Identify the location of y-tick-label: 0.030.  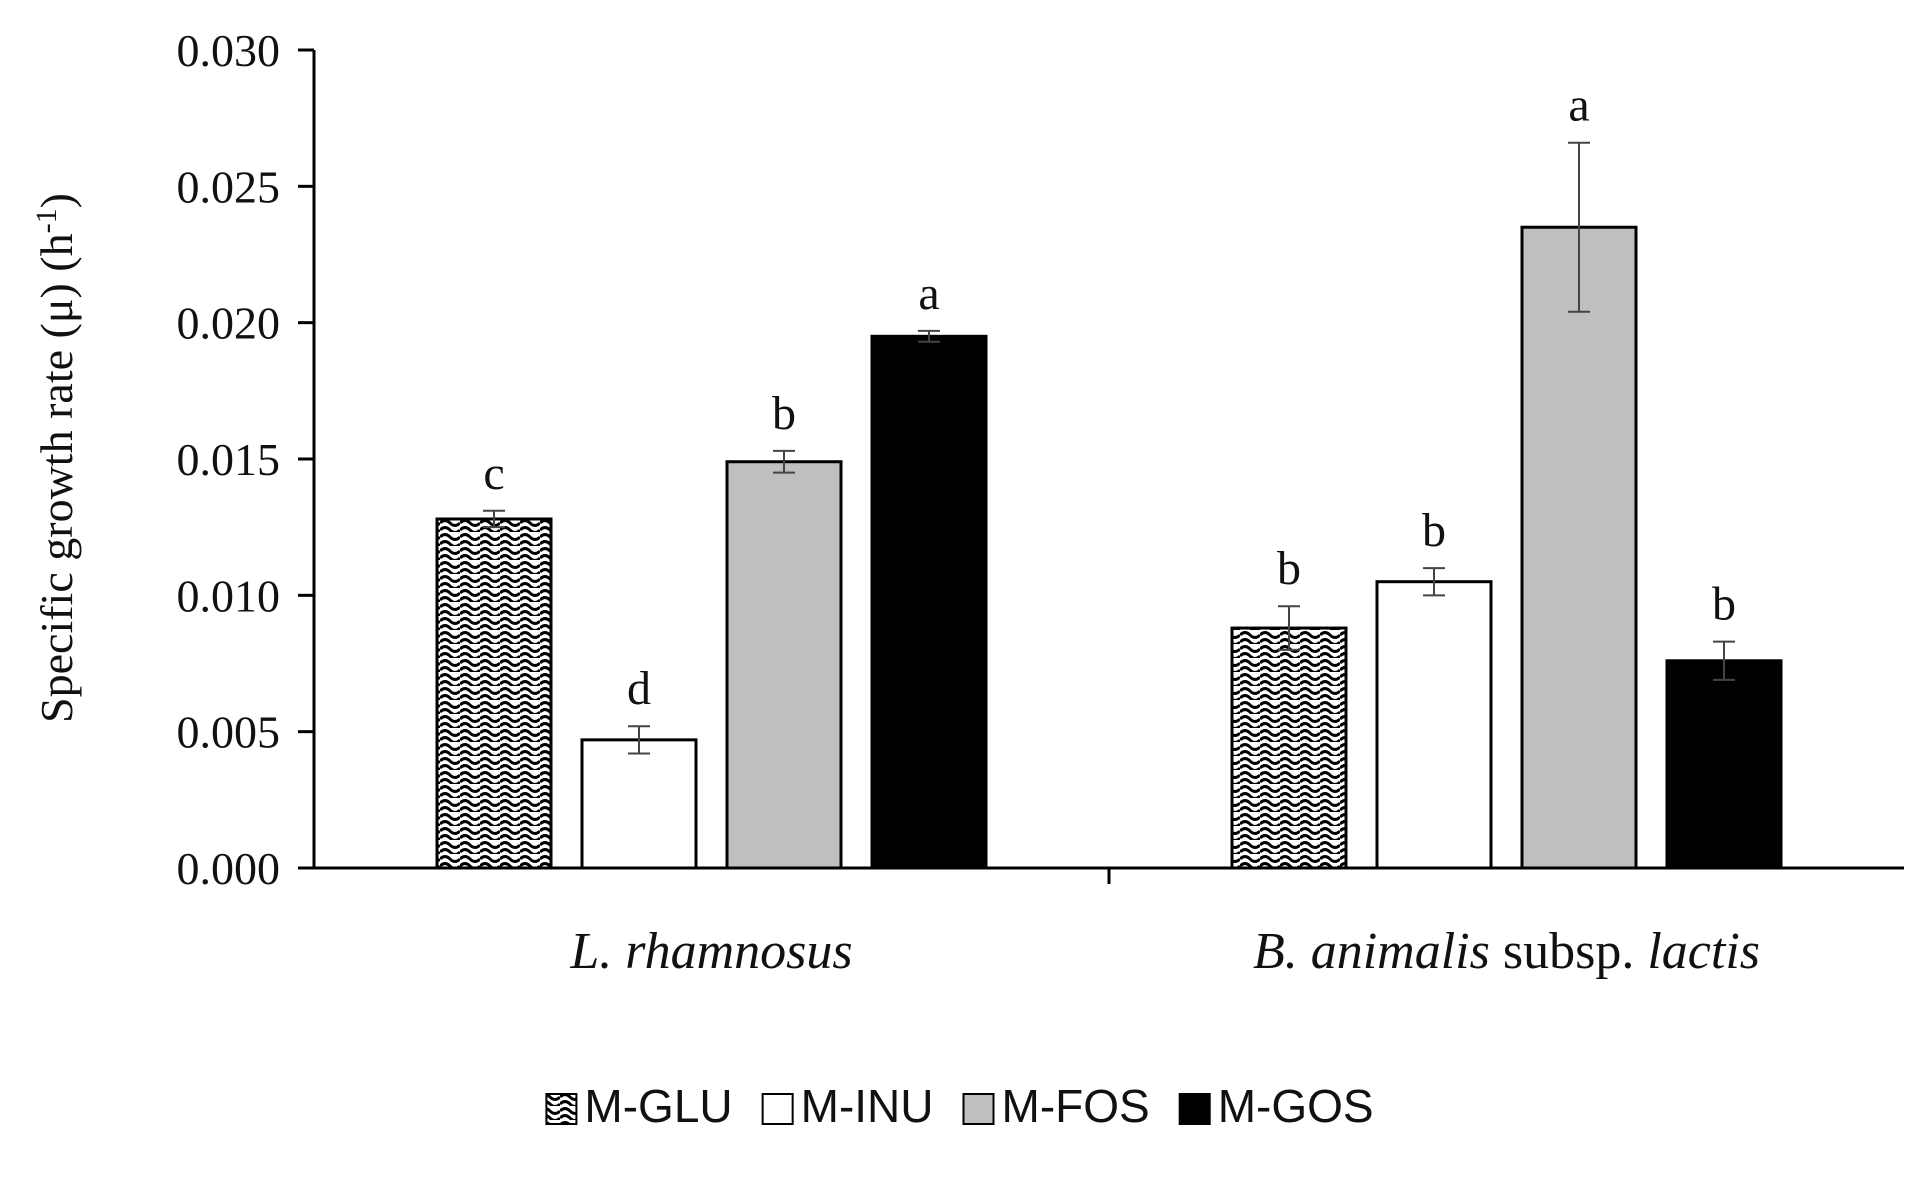
(229, 50).